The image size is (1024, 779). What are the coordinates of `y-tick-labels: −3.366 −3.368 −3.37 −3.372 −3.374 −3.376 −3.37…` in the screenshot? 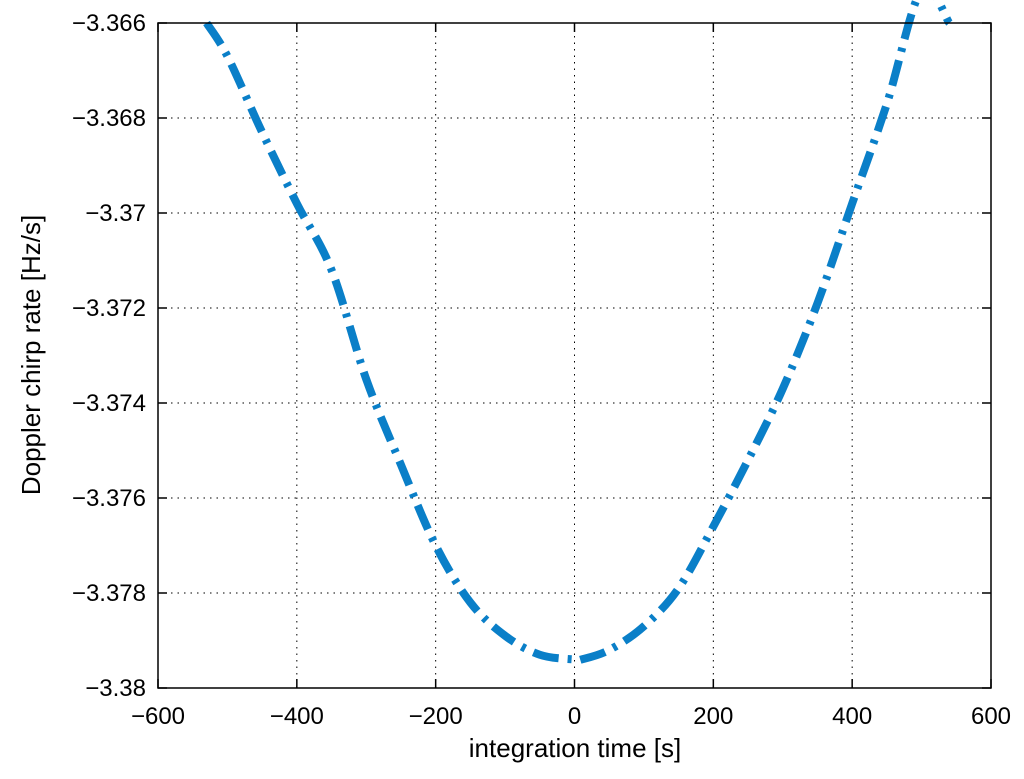 It's located at (109, 356).